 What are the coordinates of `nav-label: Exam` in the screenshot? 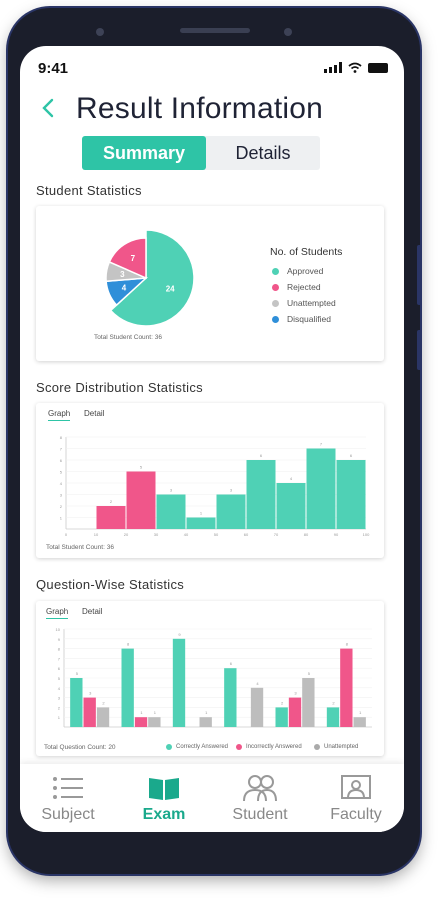 It's located at (164, 814).